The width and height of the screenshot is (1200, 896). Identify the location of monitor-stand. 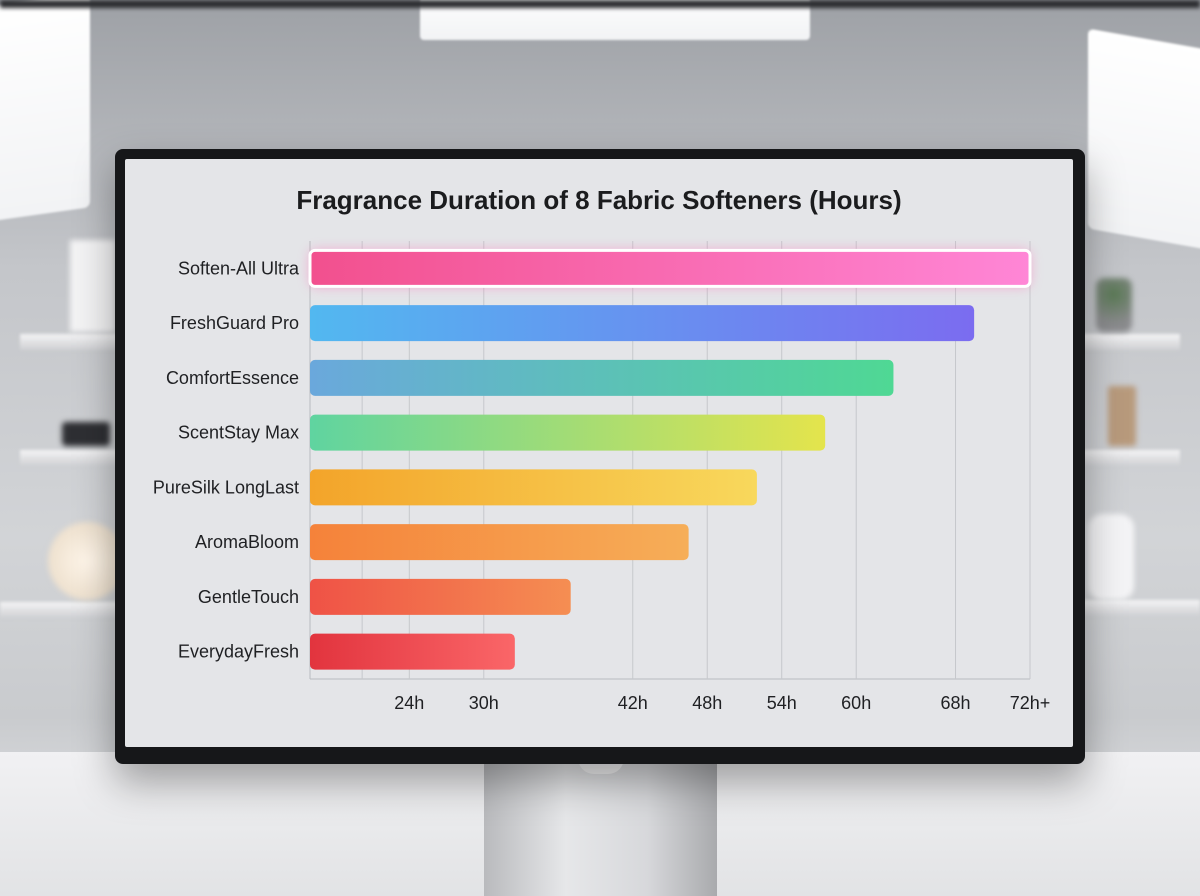
(600, 828).